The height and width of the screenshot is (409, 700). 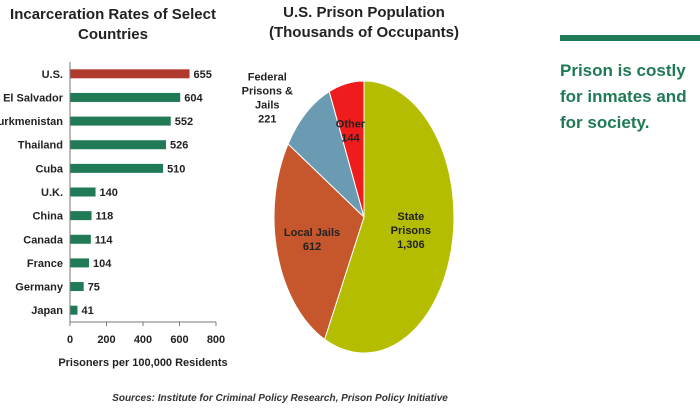 What do you see at coordinates (176, 169) in the screenshot?
I see `bar-value-label: 510` at bounding box center [176, 169].